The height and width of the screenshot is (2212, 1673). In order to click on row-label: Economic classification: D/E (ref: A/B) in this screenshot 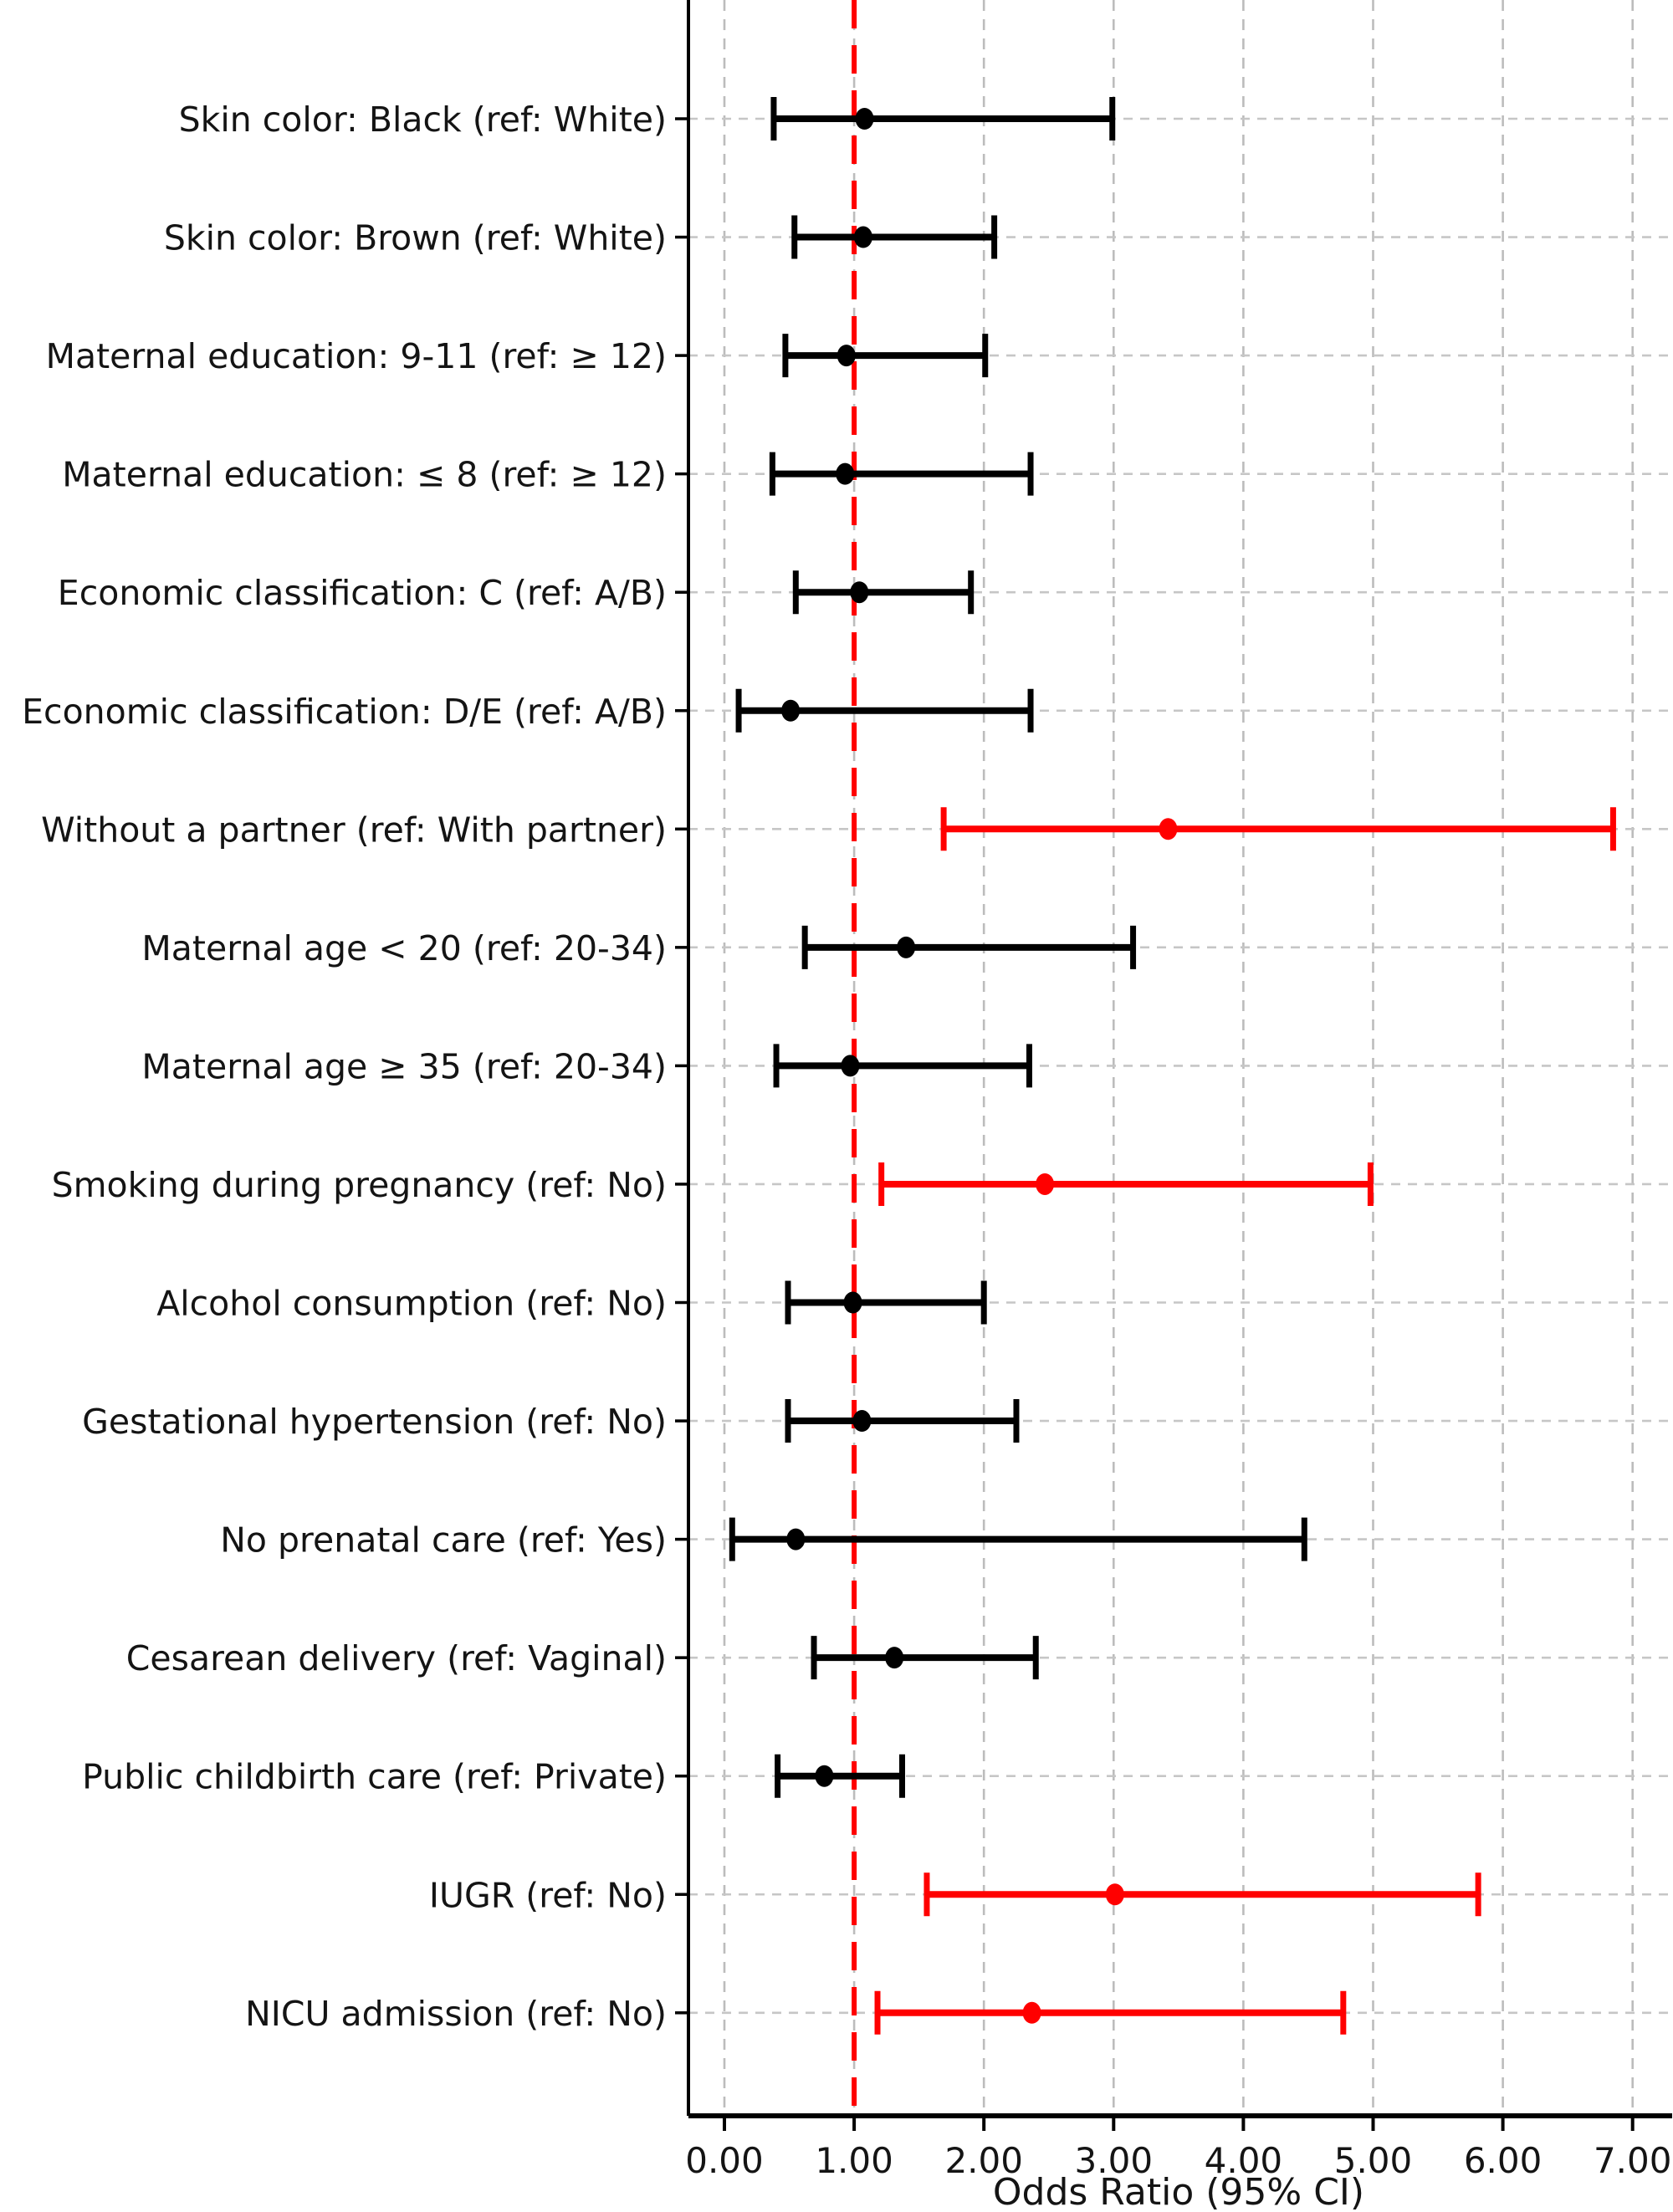, I will do `click(345, 712)`.